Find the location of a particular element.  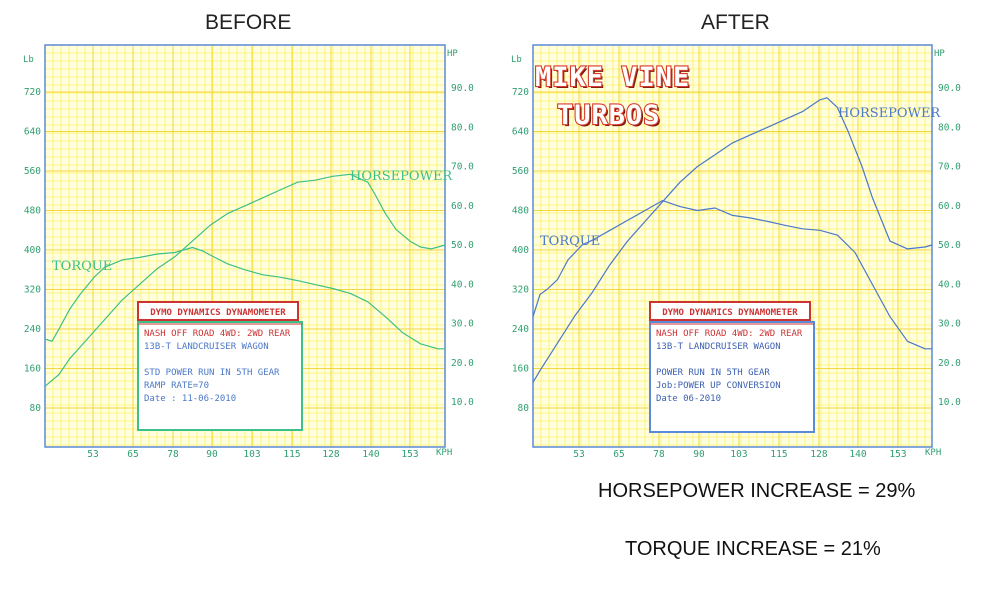

after-left-tick-label: 320 is located at coordinates (520, 290).